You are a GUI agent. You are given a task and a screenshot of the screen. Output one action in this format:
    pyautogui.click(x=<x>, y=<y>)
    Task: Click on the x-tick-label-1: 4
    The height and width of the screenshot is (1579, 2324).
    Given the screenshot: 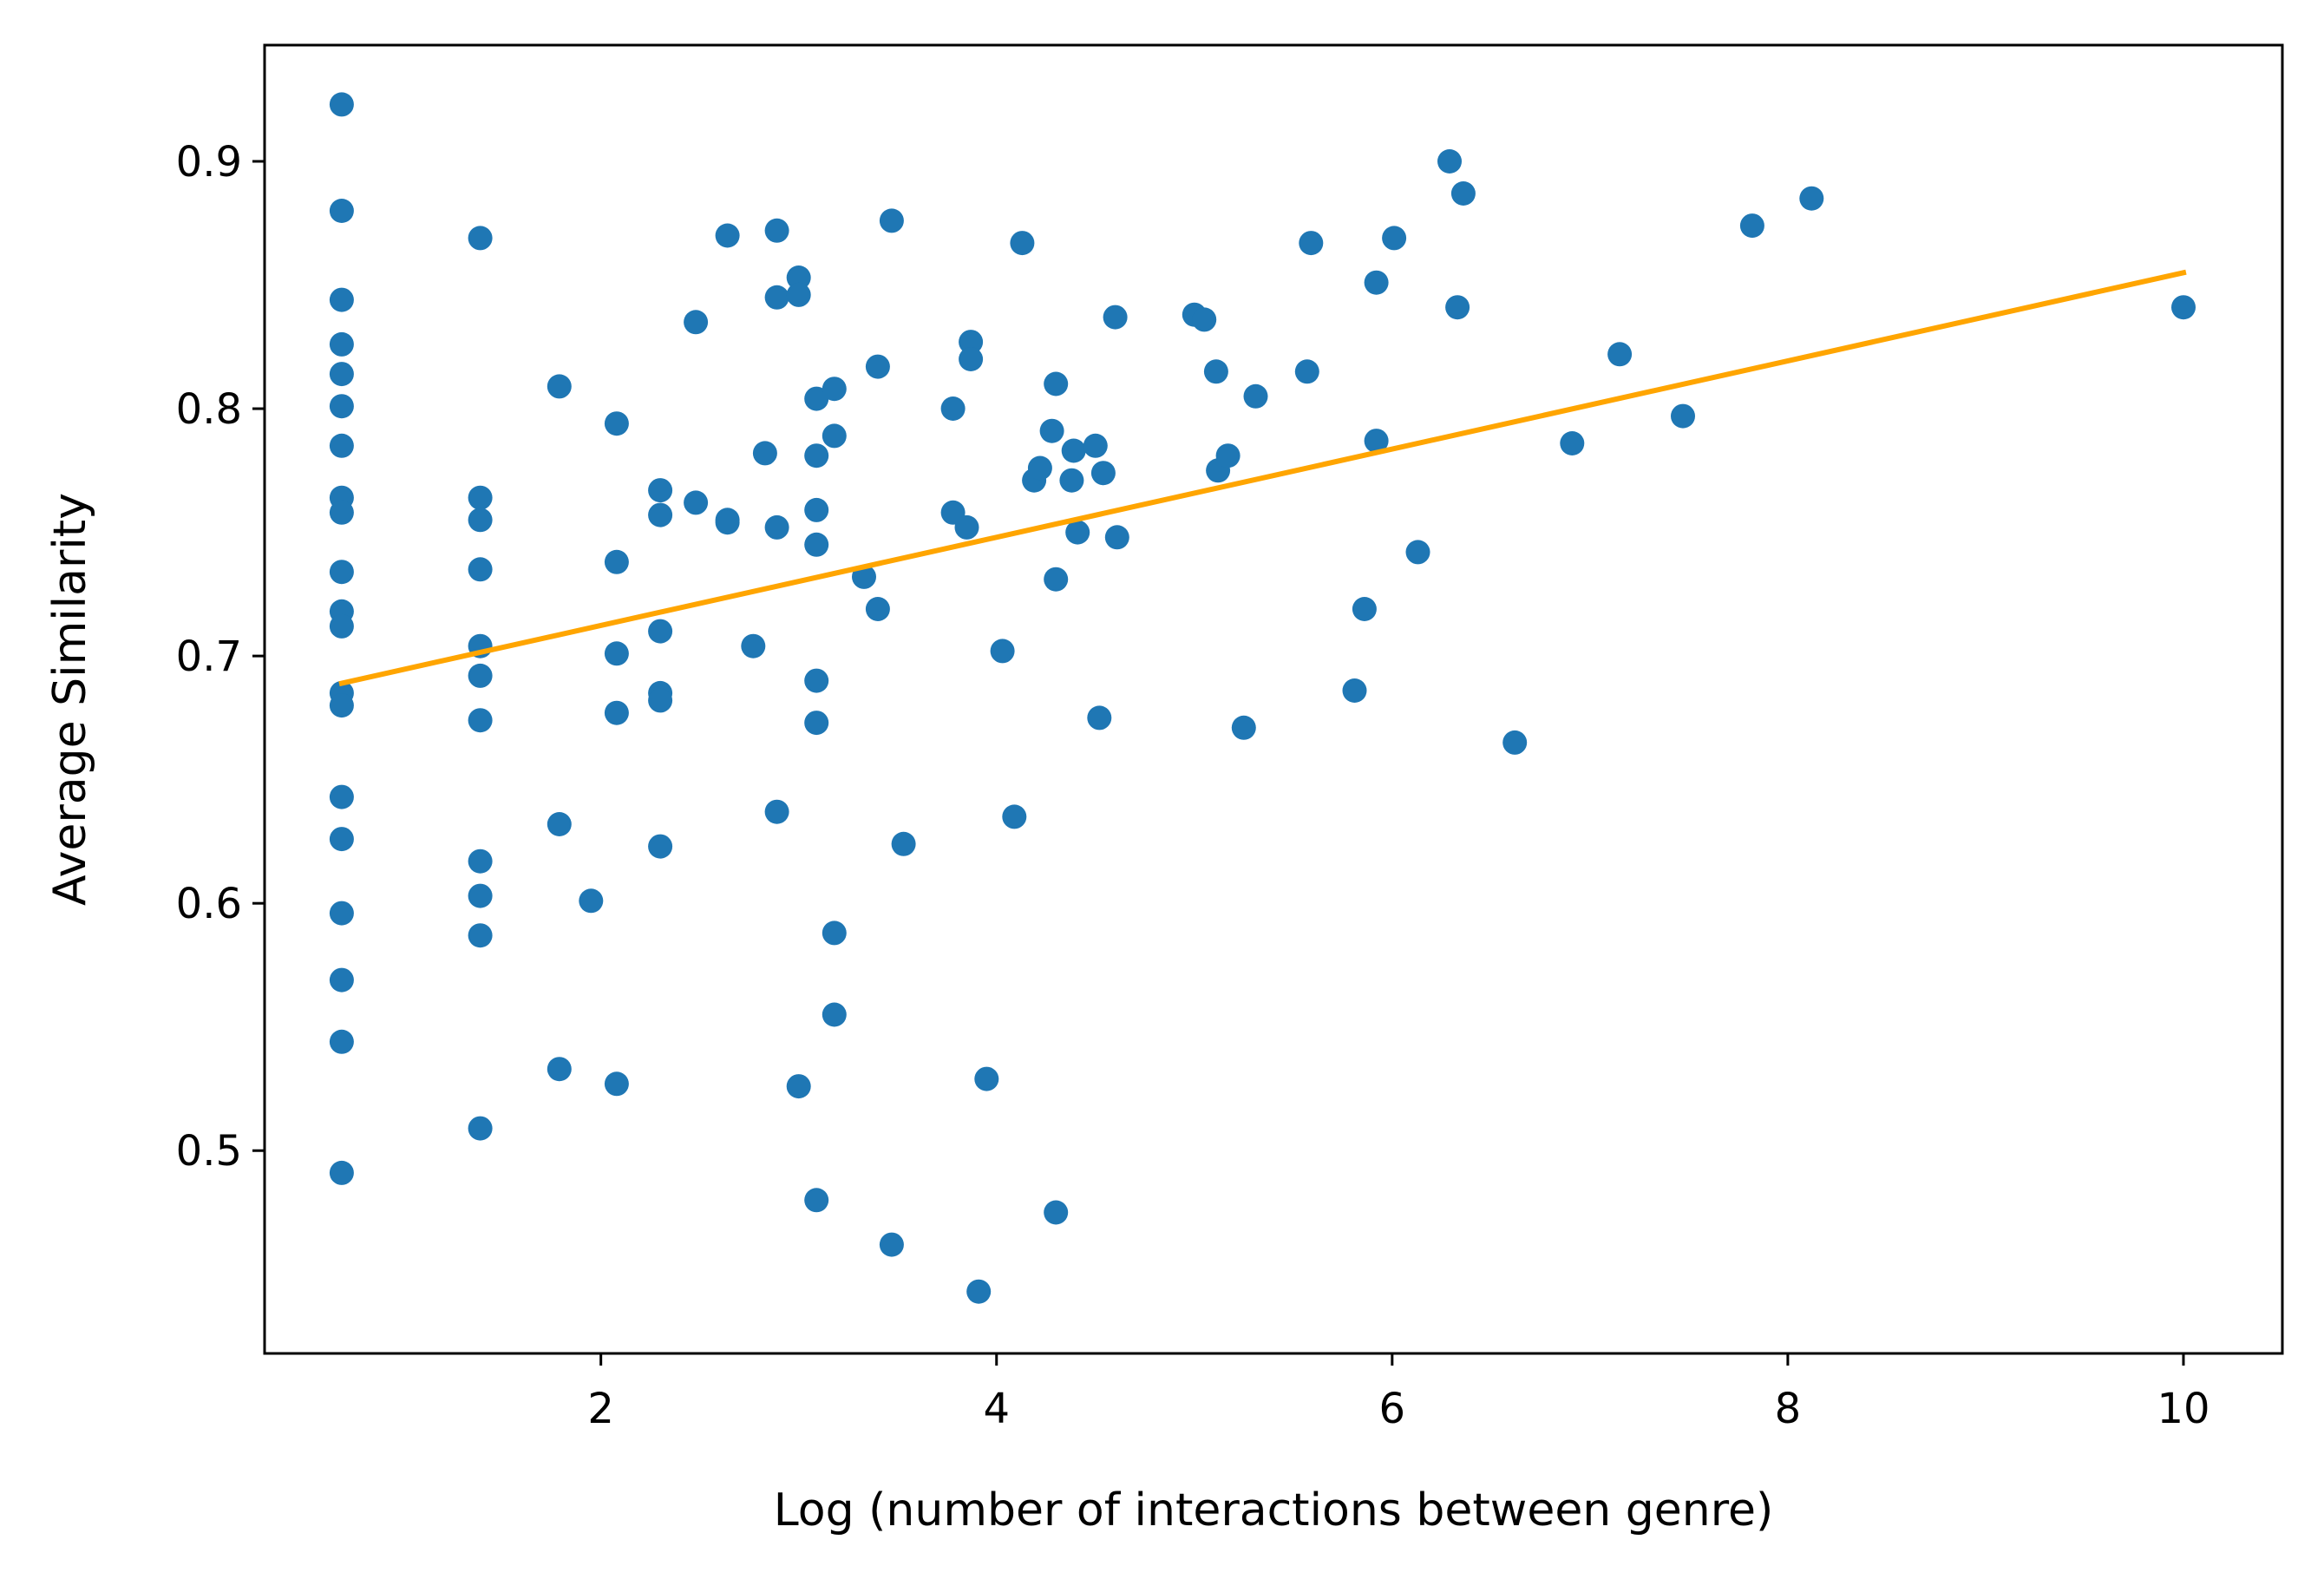 What is the action you would take?
    pyautogui.click(x=997, y=1409)
    